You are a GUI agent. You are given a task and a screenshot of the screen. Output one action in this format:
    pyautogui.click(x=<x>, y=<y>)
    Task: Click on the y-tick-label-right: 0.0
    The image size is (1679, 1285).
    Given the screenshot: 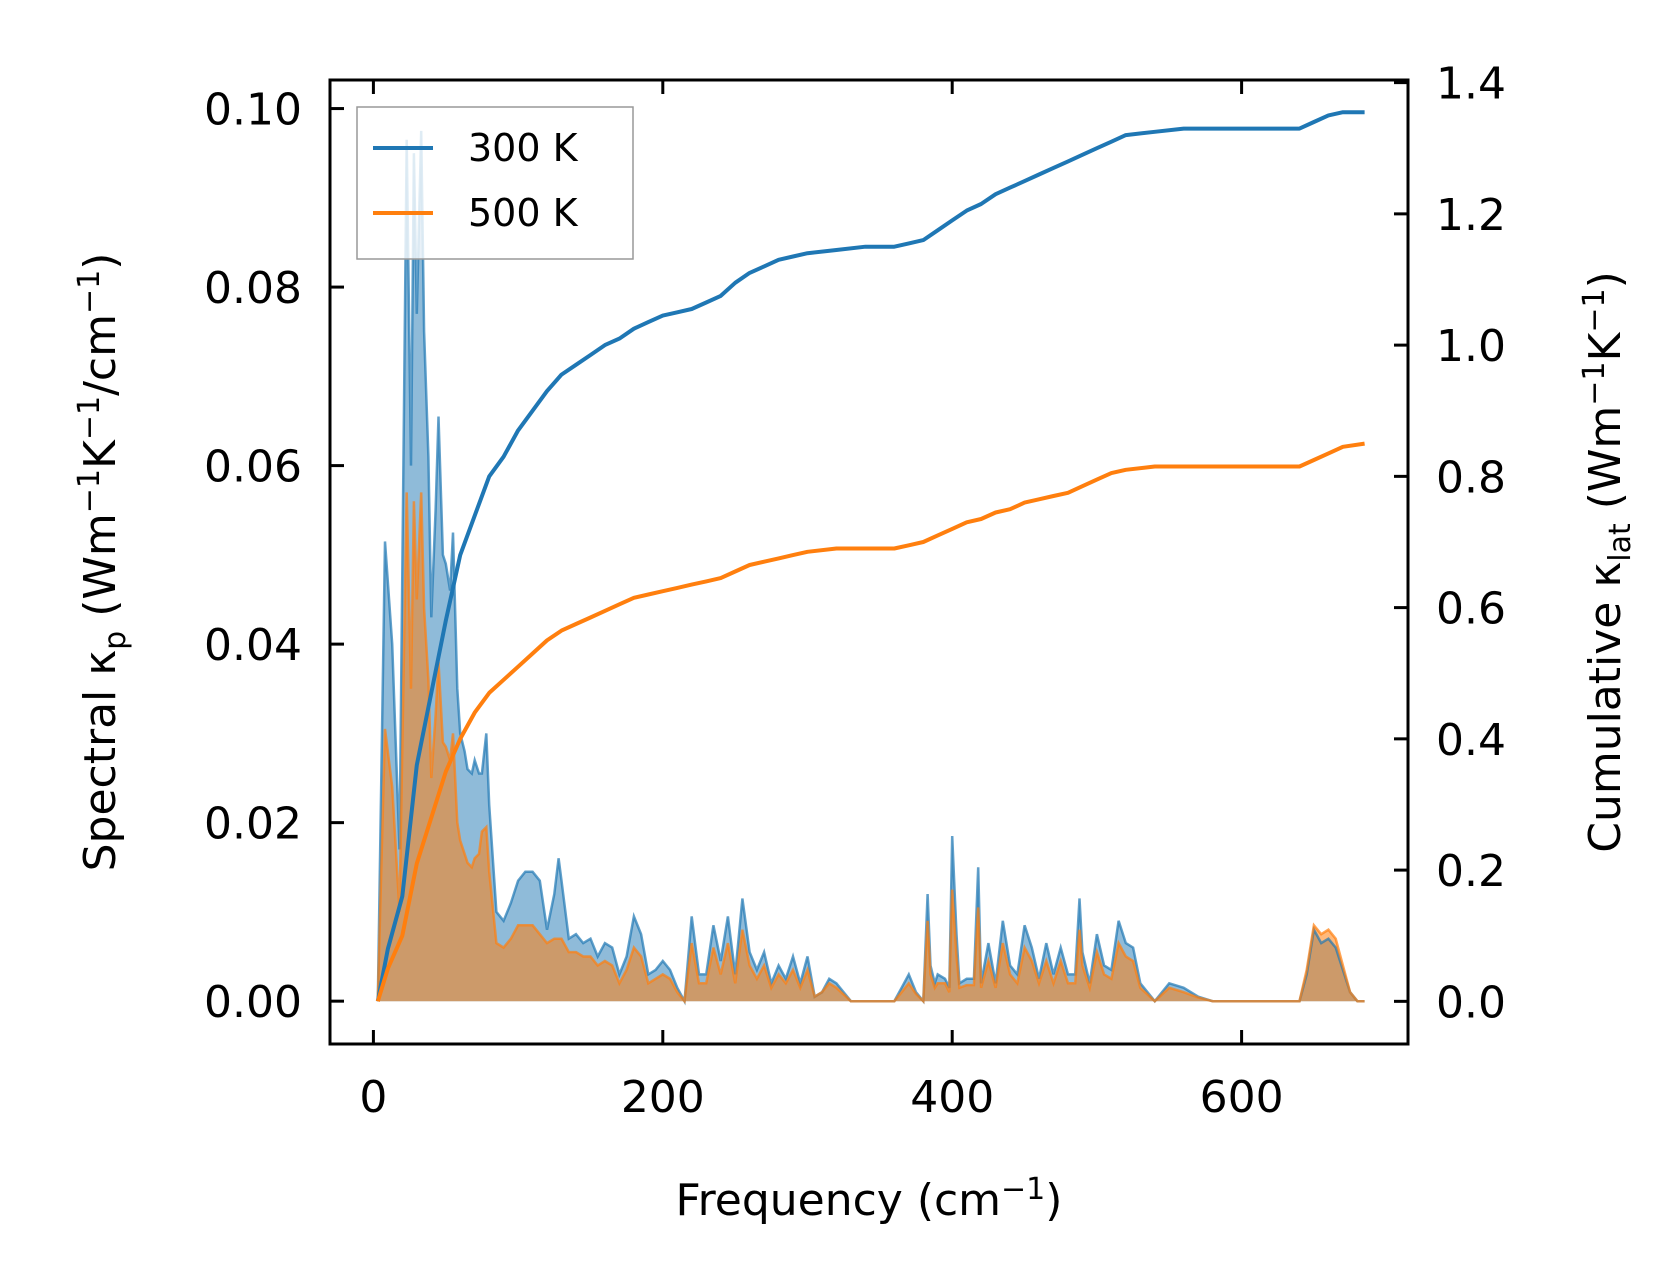 What is the action you would take?
    pyautogui.click(x=1471, y=1002)
    